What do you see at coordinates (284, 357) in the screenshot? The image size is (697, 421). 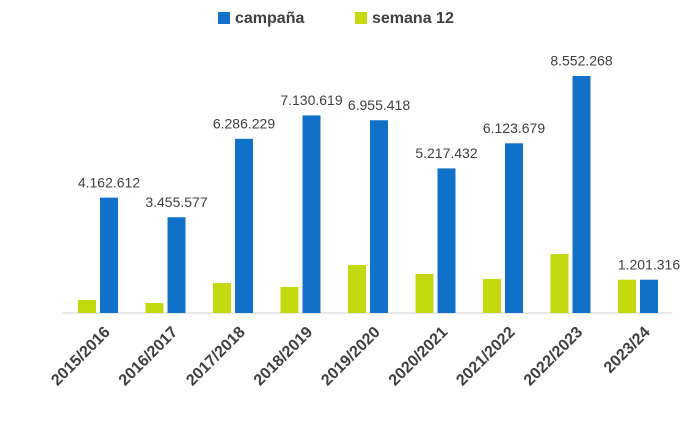 I see `x-tick-label: 2018/2019` at bounding box center [284, 357].